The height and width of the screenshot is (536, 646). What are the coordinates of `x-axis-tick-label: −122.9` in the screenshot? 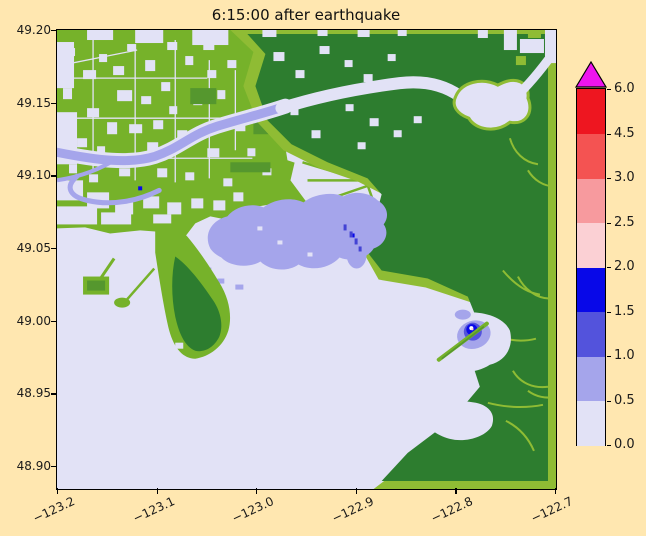 It's located at (352, 510).